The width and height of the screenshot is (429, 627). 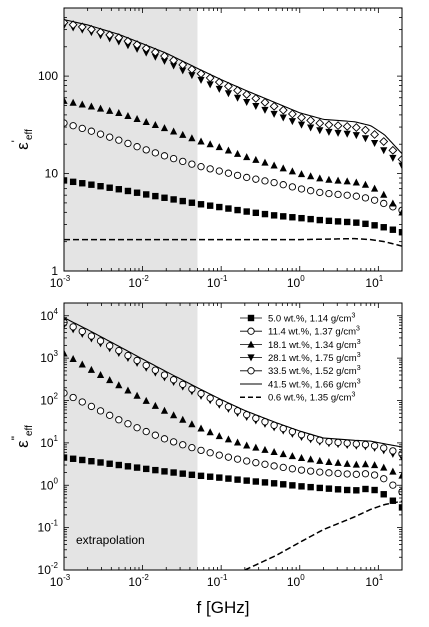 I want to click on legend-label-text: 41.5 wt.%, 1.66 g/cm, so click(x=312, y=384).